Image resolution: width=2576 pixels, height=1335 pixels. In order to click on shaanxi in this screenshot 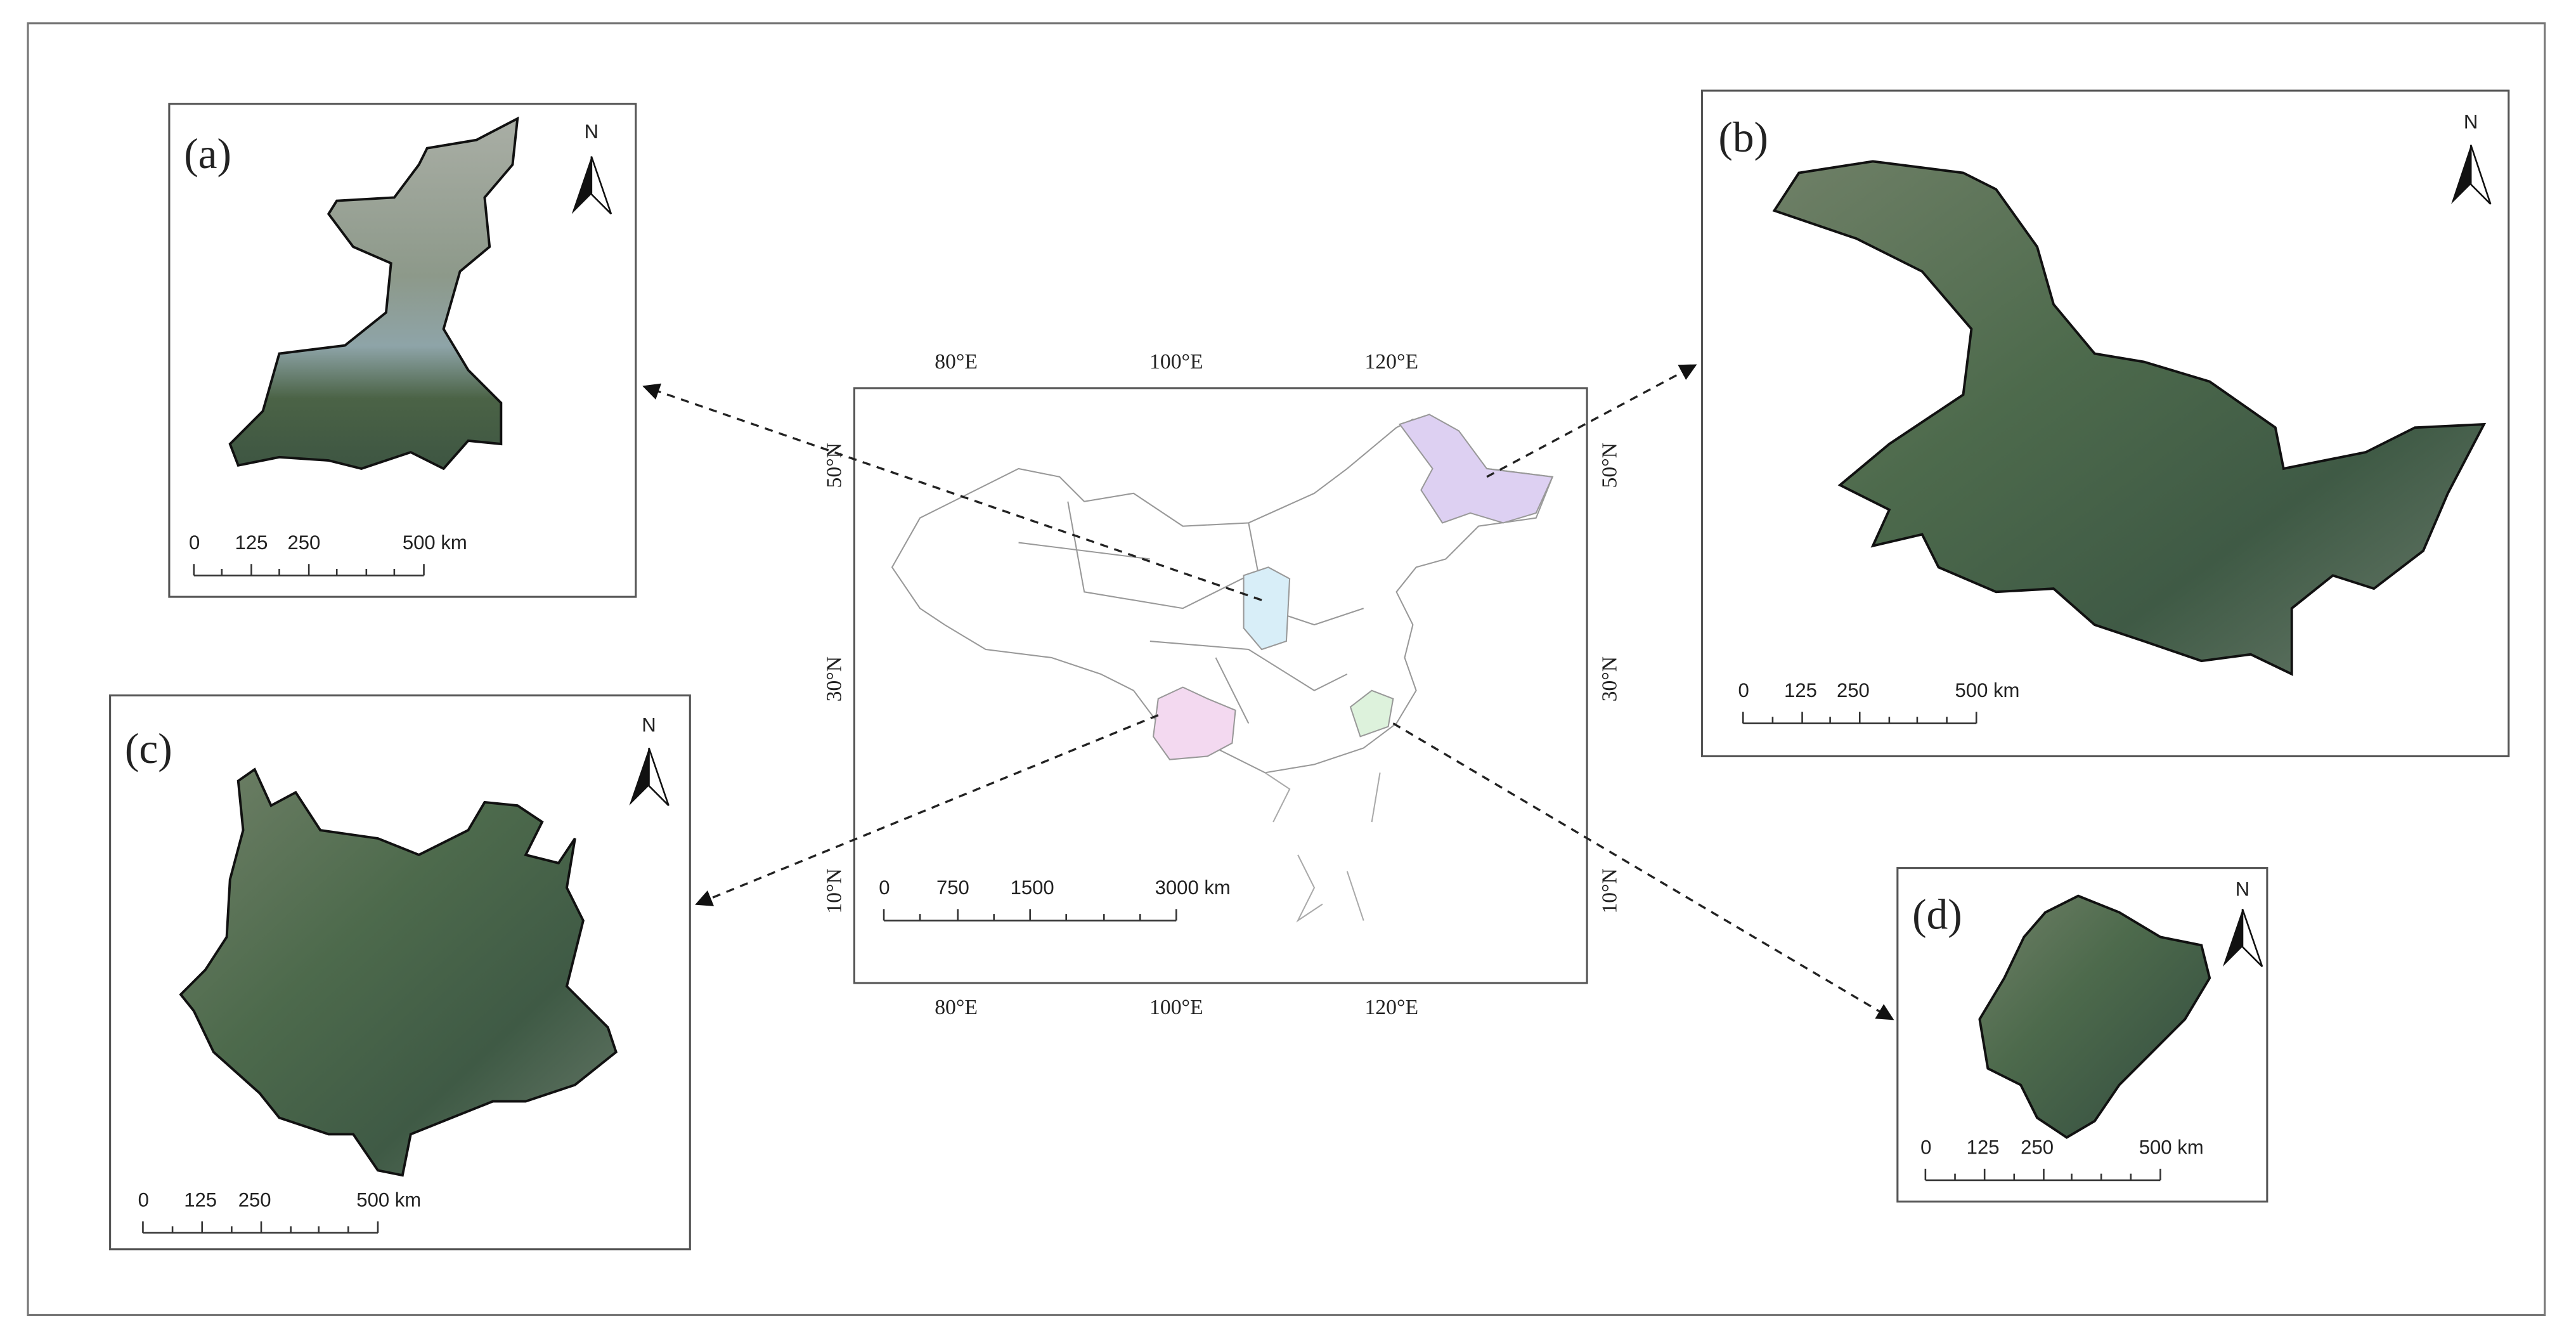, I will do `click(1267, 608)`.